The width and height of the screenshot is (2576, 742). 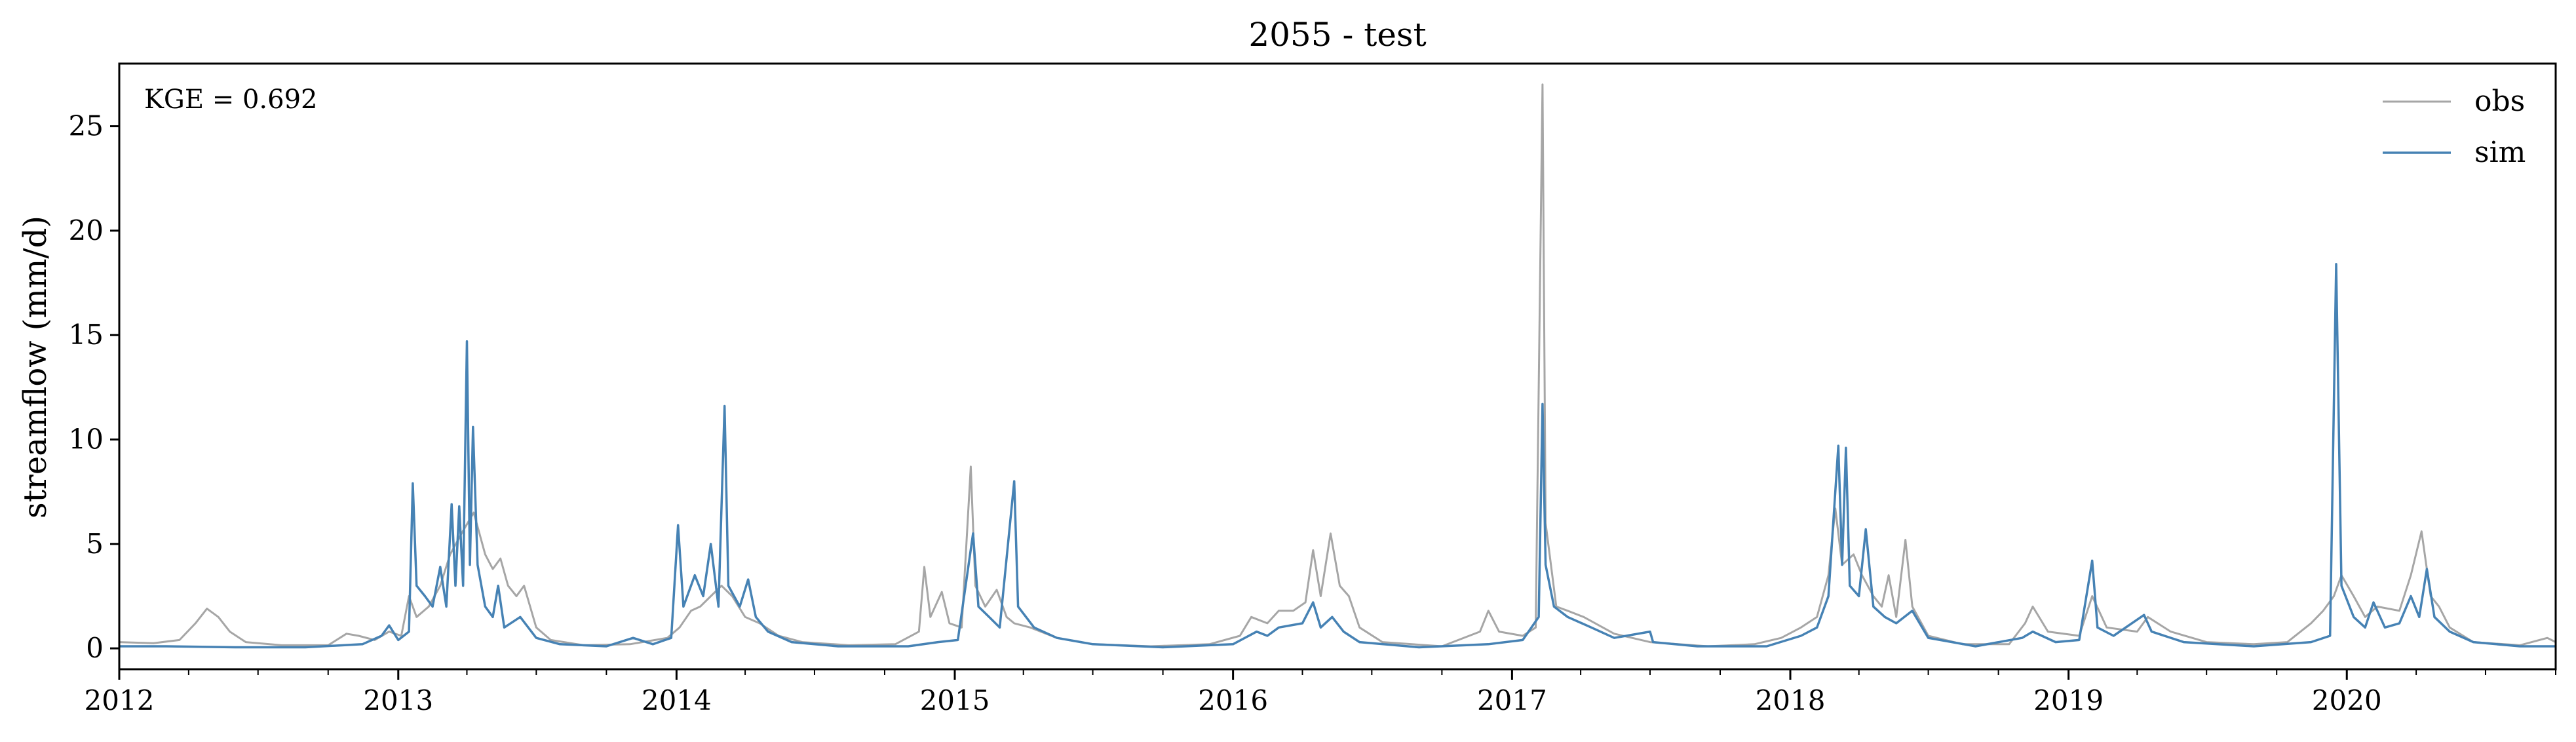 What do you see at coordinates (95, 648) in the screenshot?
I see `y-tick-label: 0` at bounding box center [95, 648].